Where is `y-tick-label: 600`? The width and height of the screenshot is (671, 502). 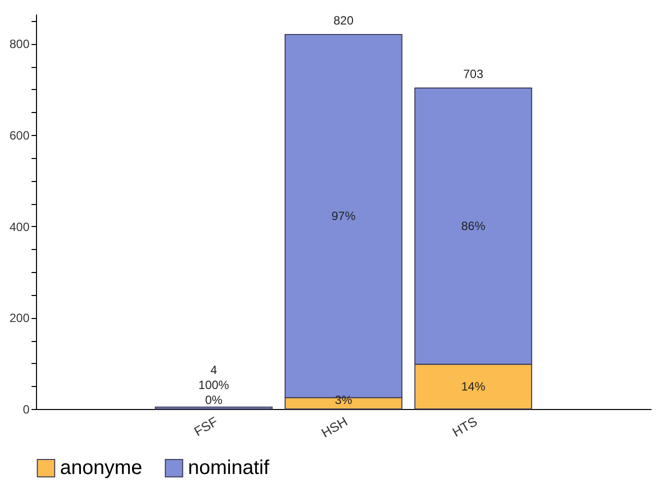
y-tick-label: 600 is located at coordinates (19, 135).